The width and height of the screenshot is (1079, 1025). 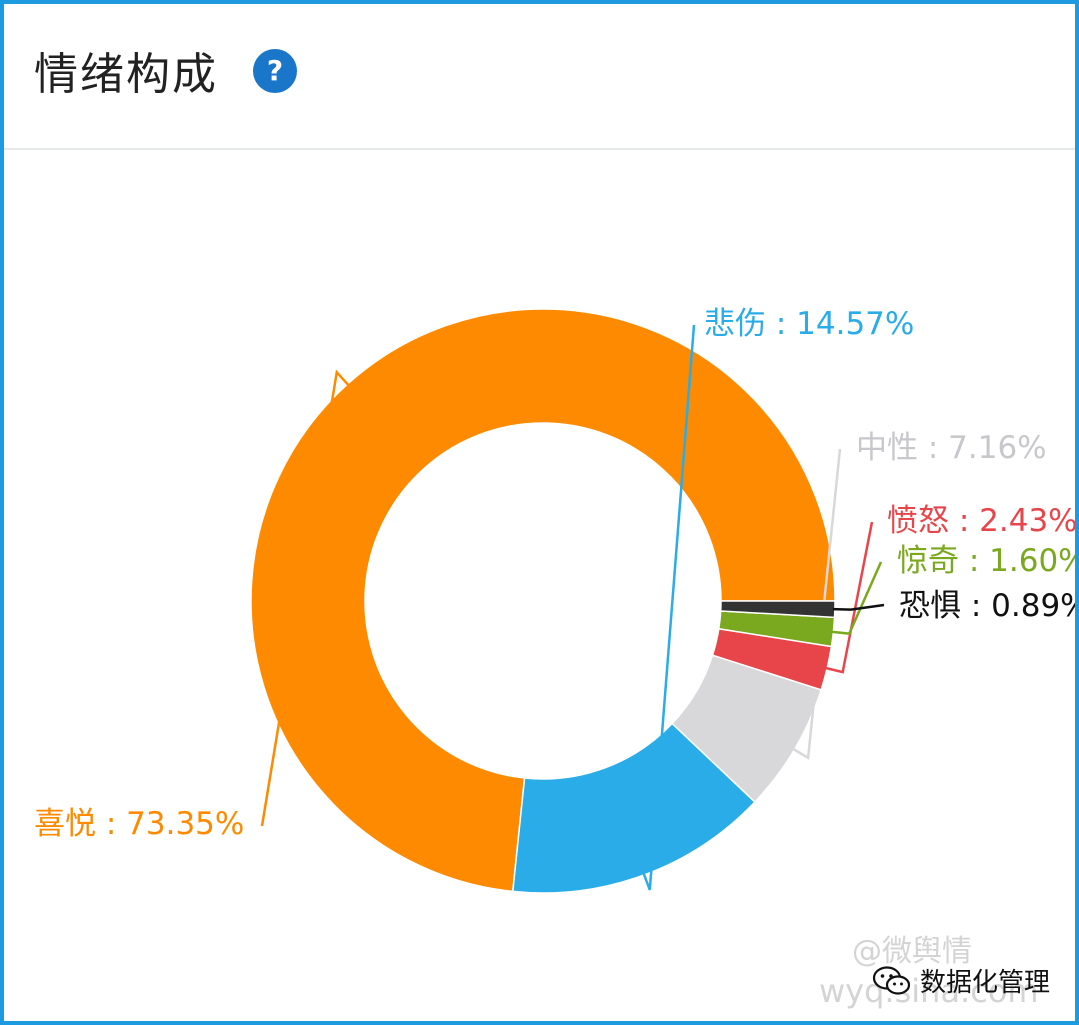 What do you see at coordinates (857, 598) in the screenshot?
I see `leader-line-惊奇` at bounding box center [857, 598].